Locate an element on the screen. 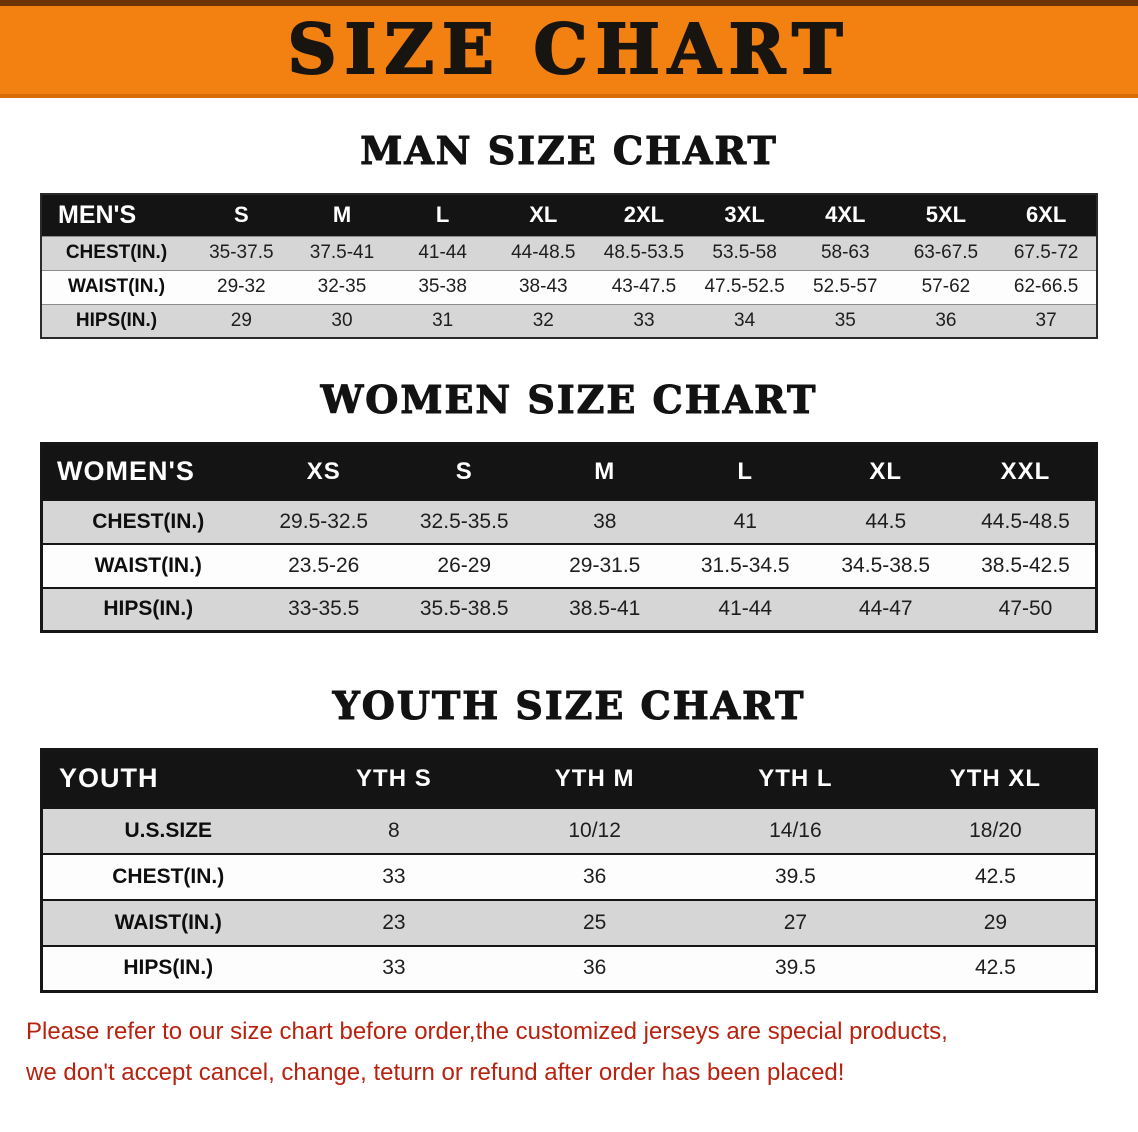  size-value-cell: 33-35.5 is located at coordinates (323, 609).